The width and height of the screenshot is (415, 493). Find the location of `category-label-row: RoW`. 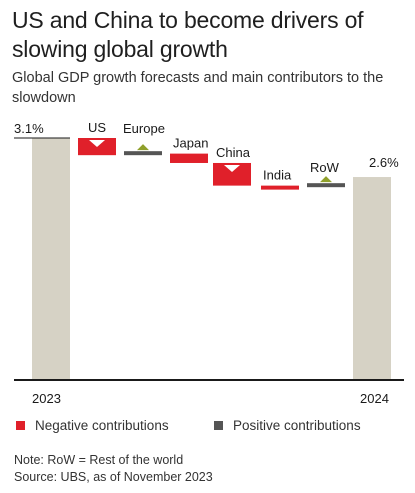

category-label-row: RoW is located at coordinates (325, 167).